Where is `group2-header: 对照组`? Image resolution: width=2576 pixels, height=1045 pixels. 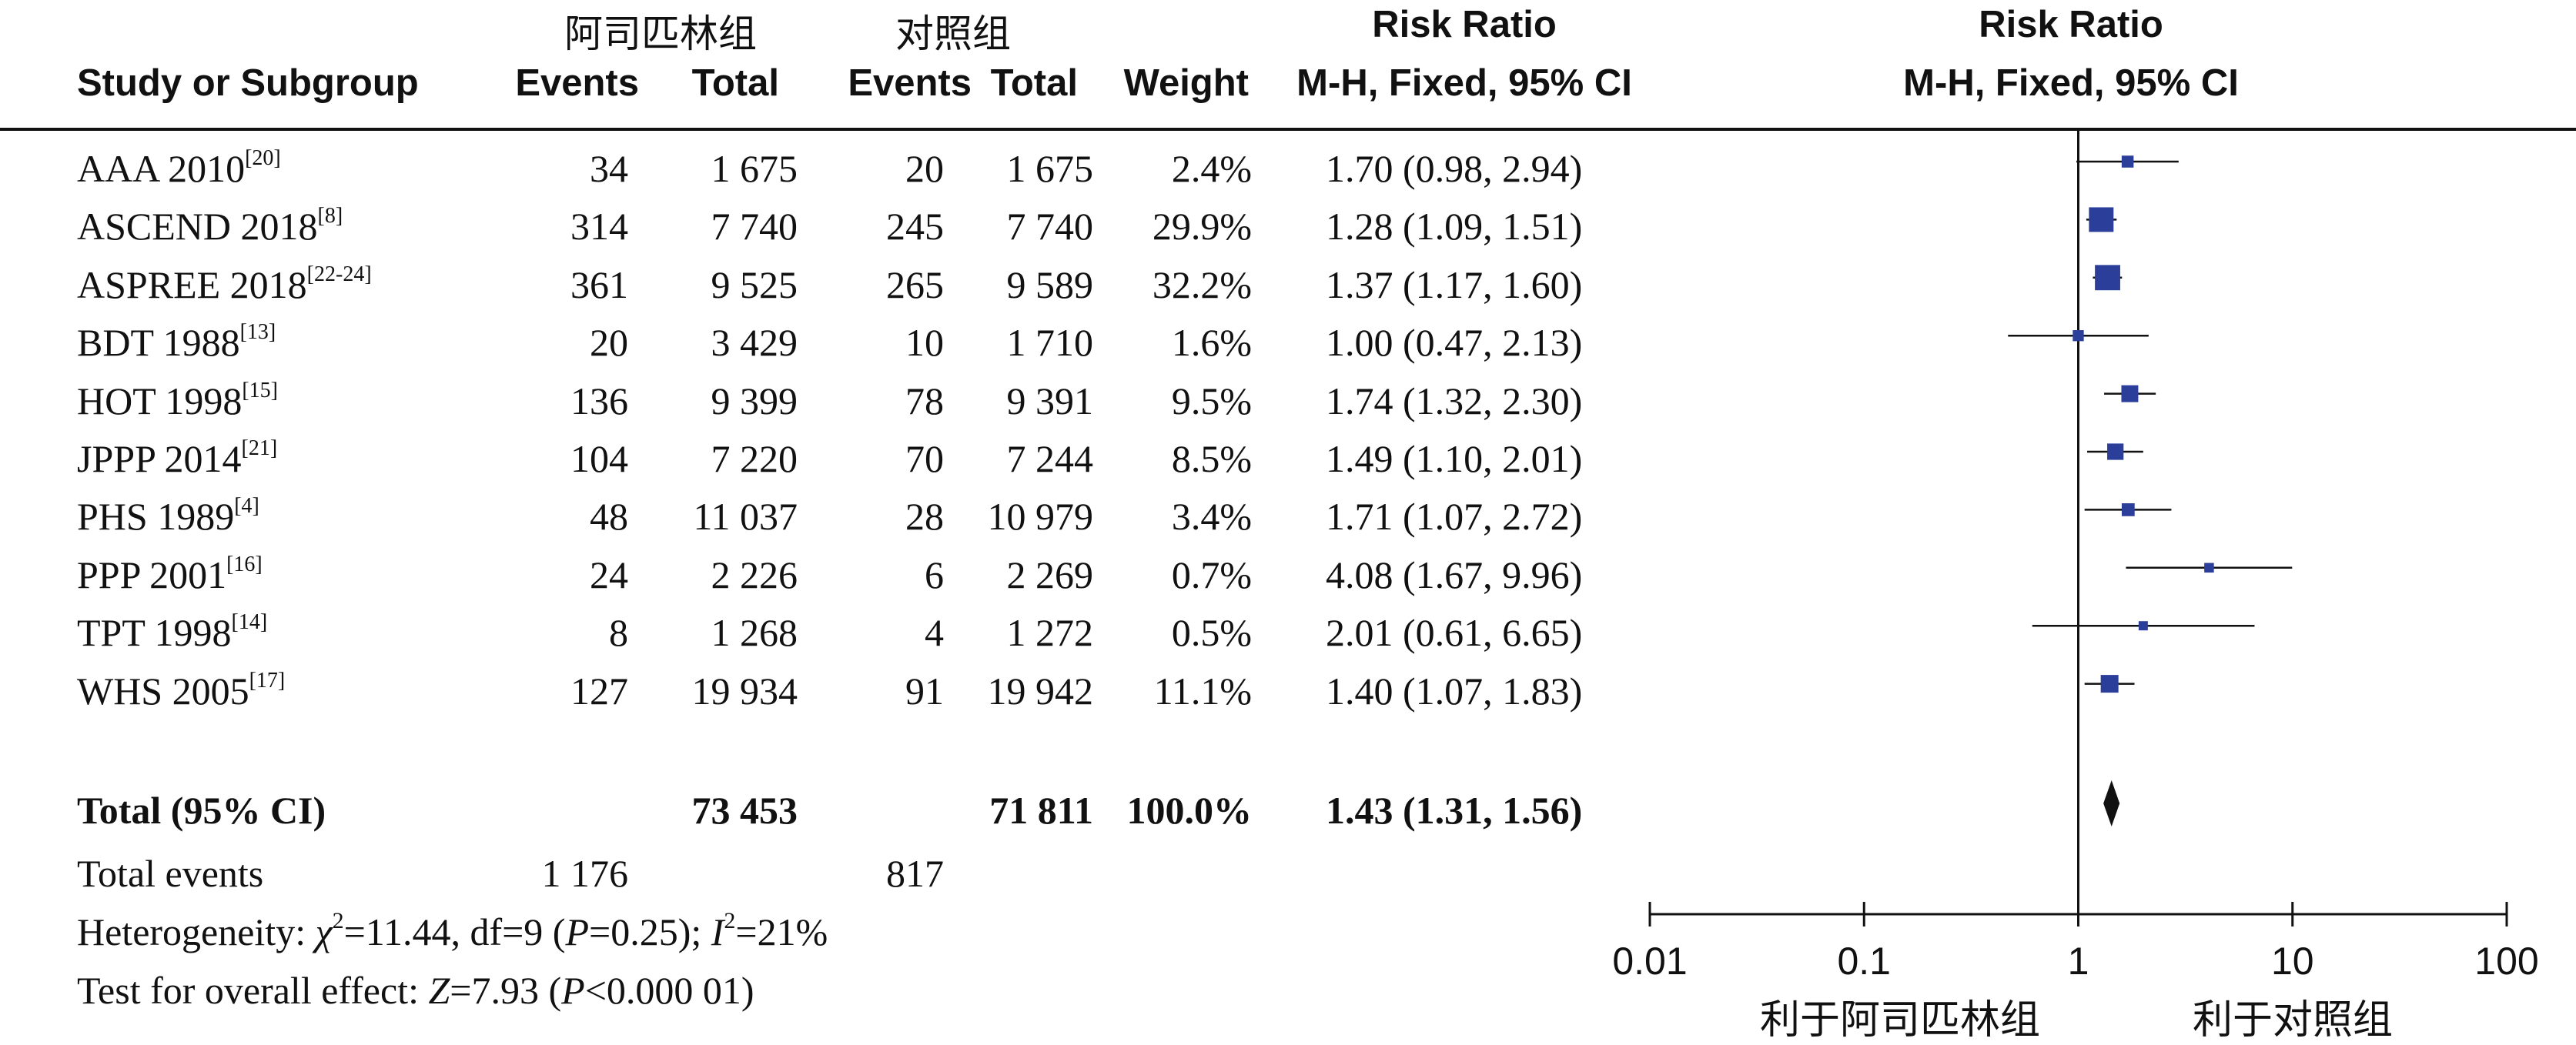
group2-header: 对照组 is located at coordinates (953, 34).